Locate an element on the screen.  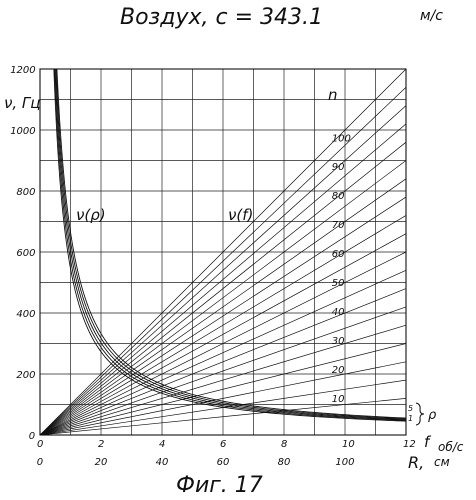
chart-title: Воздух, c = 343.1 is located at coordinates (221, 17).